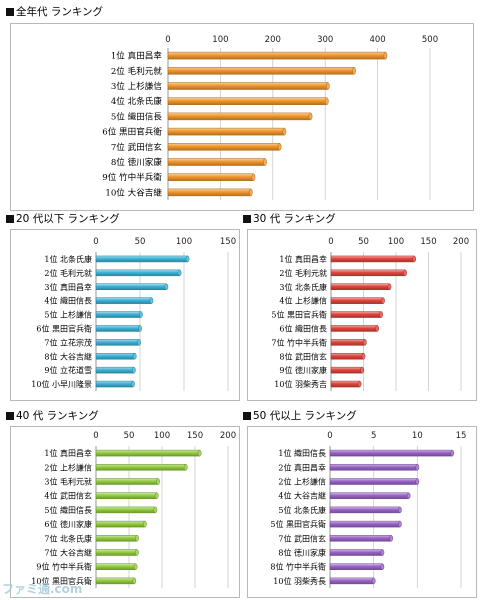 The width and height of the screenshot is (481, 600). What do you see at coordinates (137, 71) in the screenshot?
I see `category-label: 2位 毛利元就` at bounding box center [137, 71].